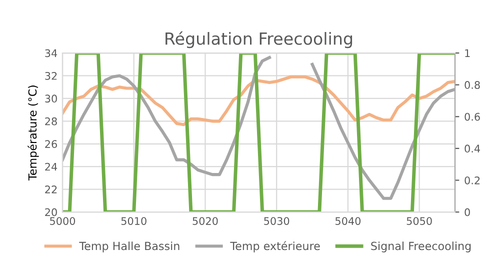  Describe the element at coordinates (421, 247) in the screenshot. I see `legend-label: Signal Freecooling` at that location.